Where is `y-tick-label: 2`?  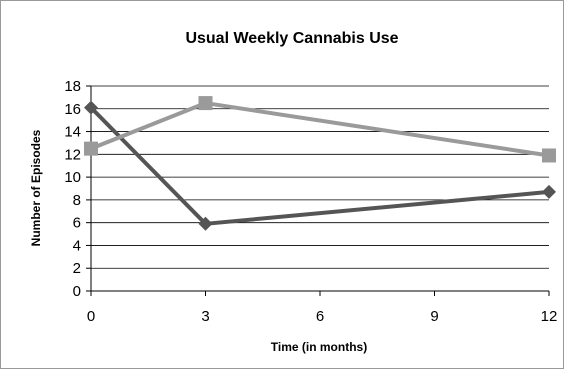
y-tick-label: 2 is located at coordinates (77, 268).